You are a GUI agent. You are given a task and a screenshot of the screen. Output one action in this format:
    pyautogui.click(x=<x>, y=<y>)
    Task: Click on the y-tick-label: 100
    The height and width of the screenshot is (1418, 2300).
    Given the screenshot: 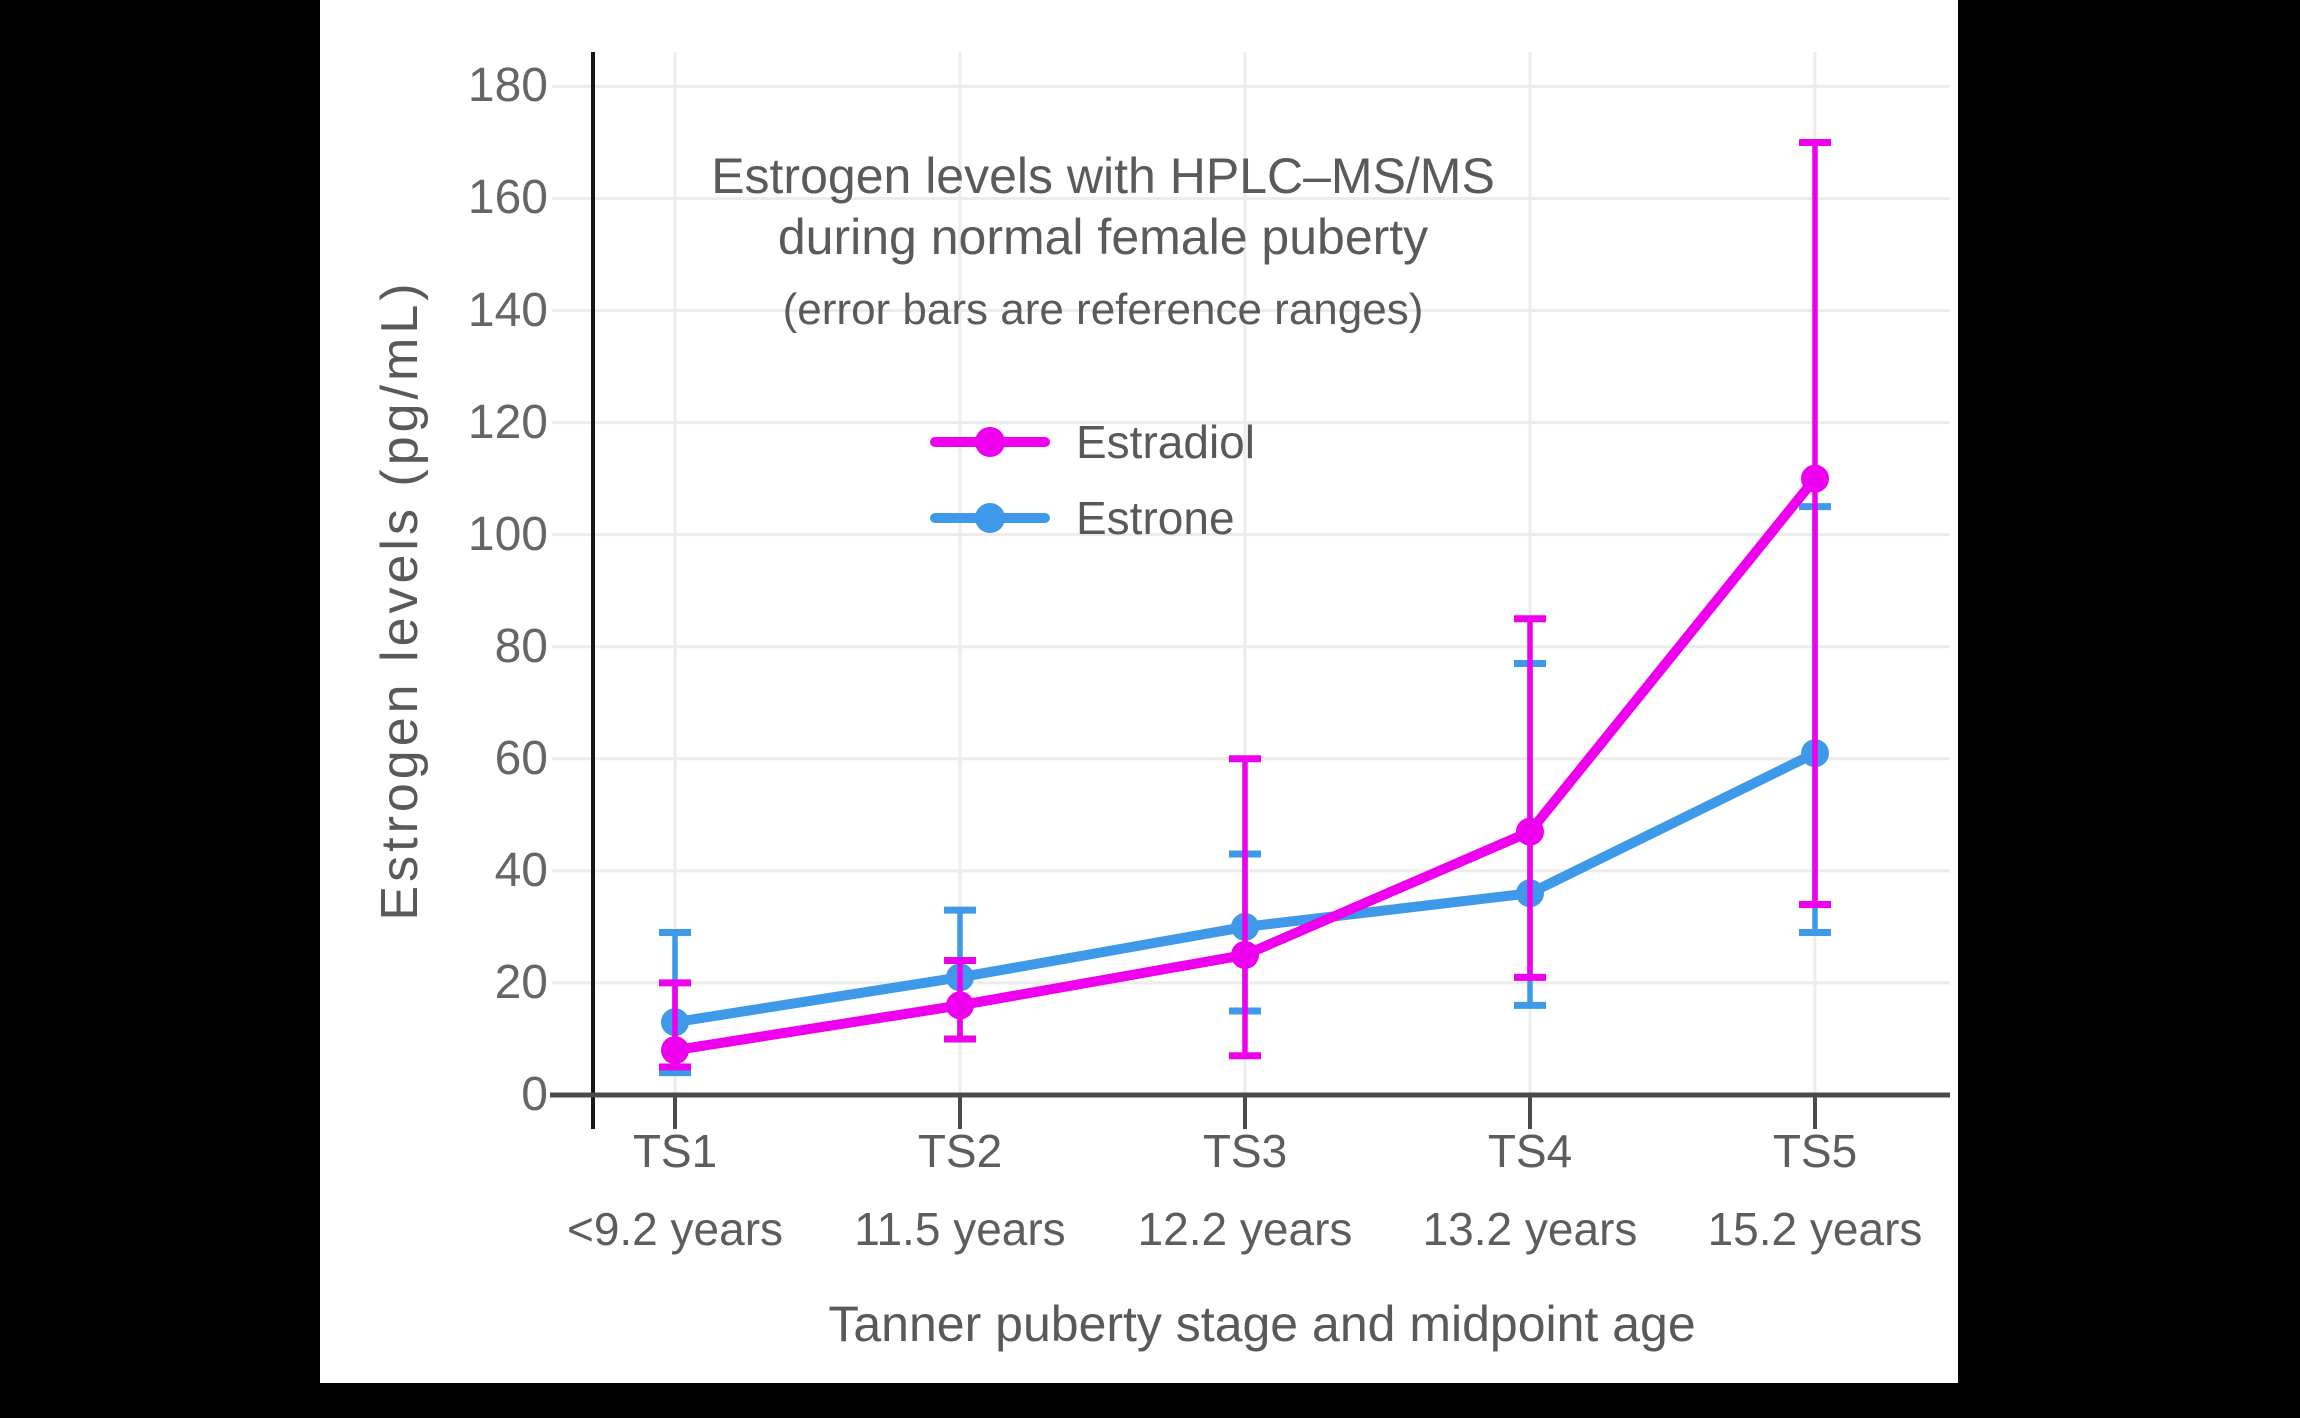 What is the action you would take?
    pyautogui.click(x=507, y=534)
    